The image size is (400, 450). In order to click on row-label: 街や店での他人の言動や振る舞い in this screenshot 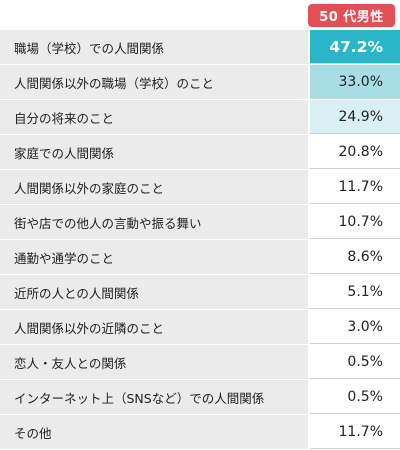, I will do `click(154, 222)`.